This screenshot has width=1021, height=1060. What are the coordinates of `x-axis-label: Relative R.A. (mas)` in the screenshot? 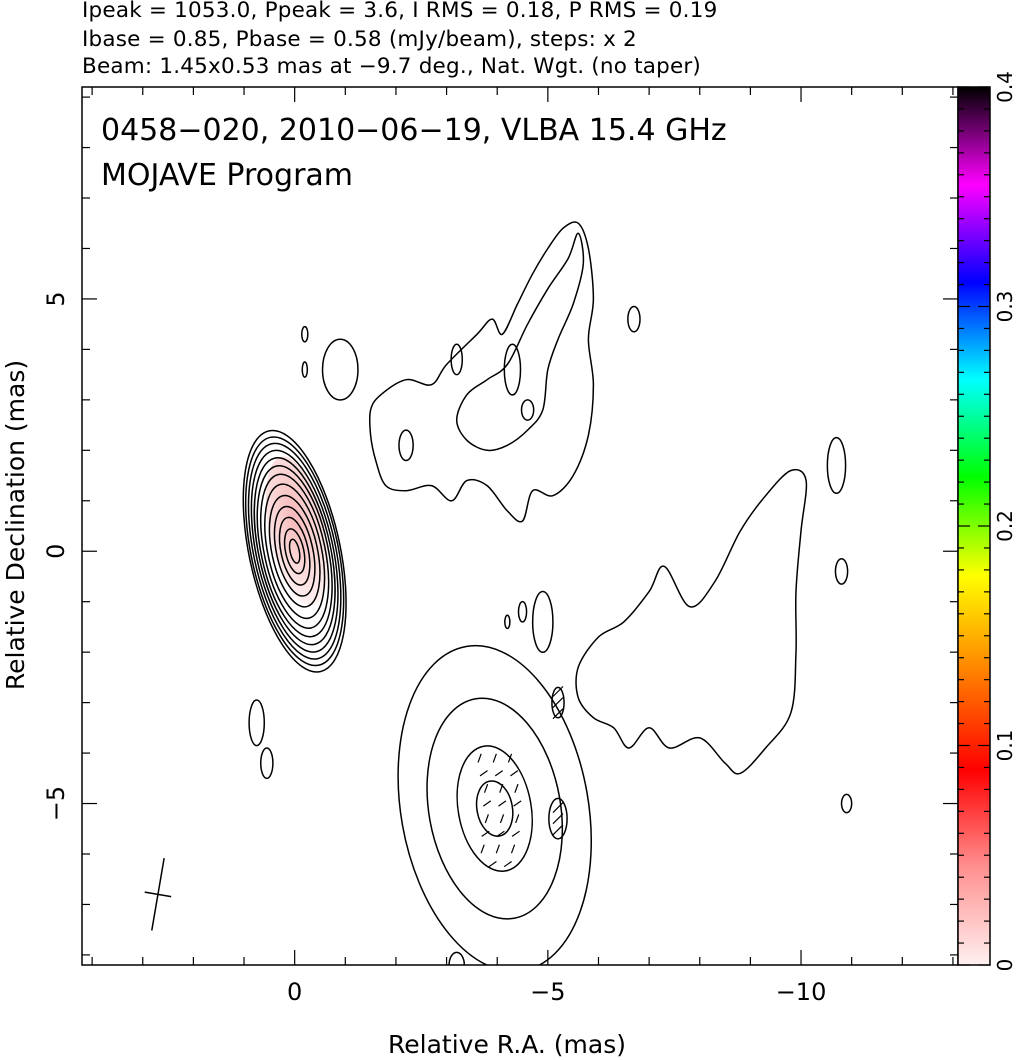 It's located at (507, 1044).